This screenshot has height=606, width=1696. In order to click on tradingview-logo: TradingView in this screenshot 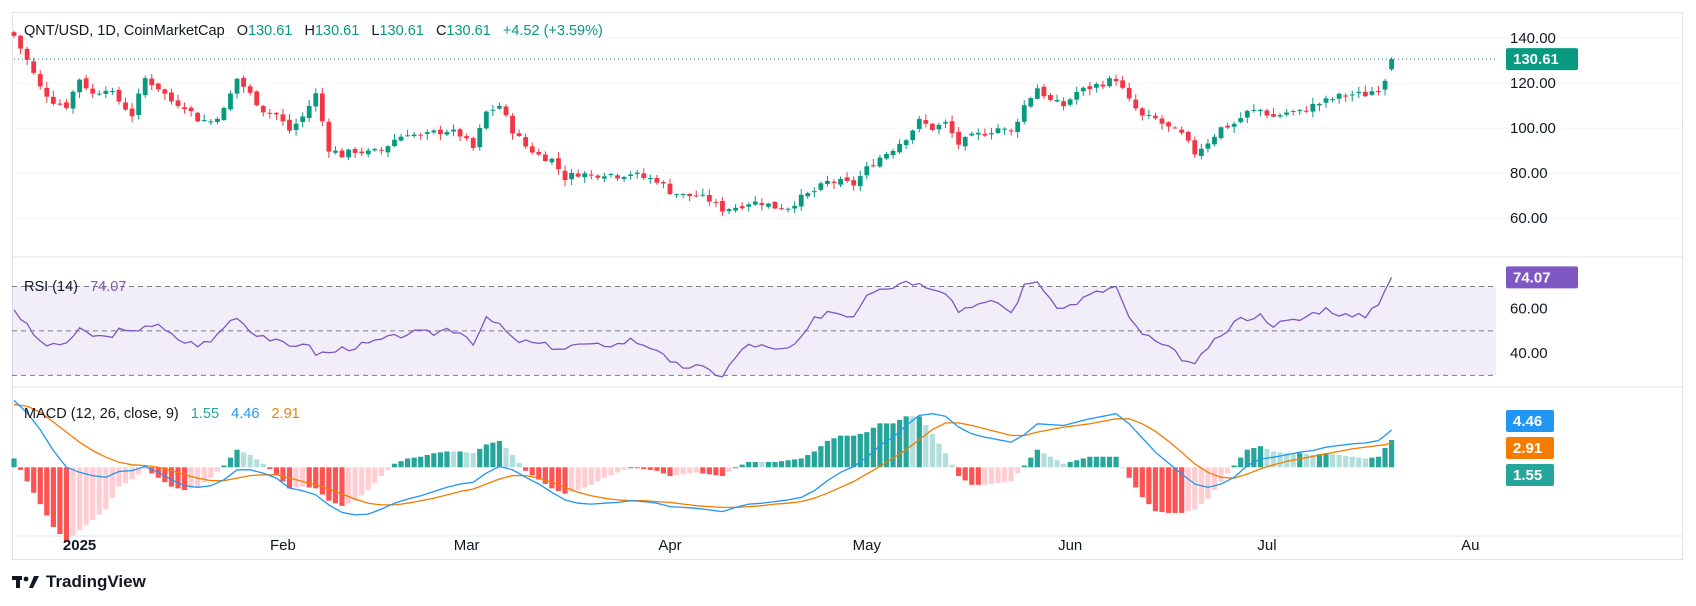, I will do `click(79, 582)`.